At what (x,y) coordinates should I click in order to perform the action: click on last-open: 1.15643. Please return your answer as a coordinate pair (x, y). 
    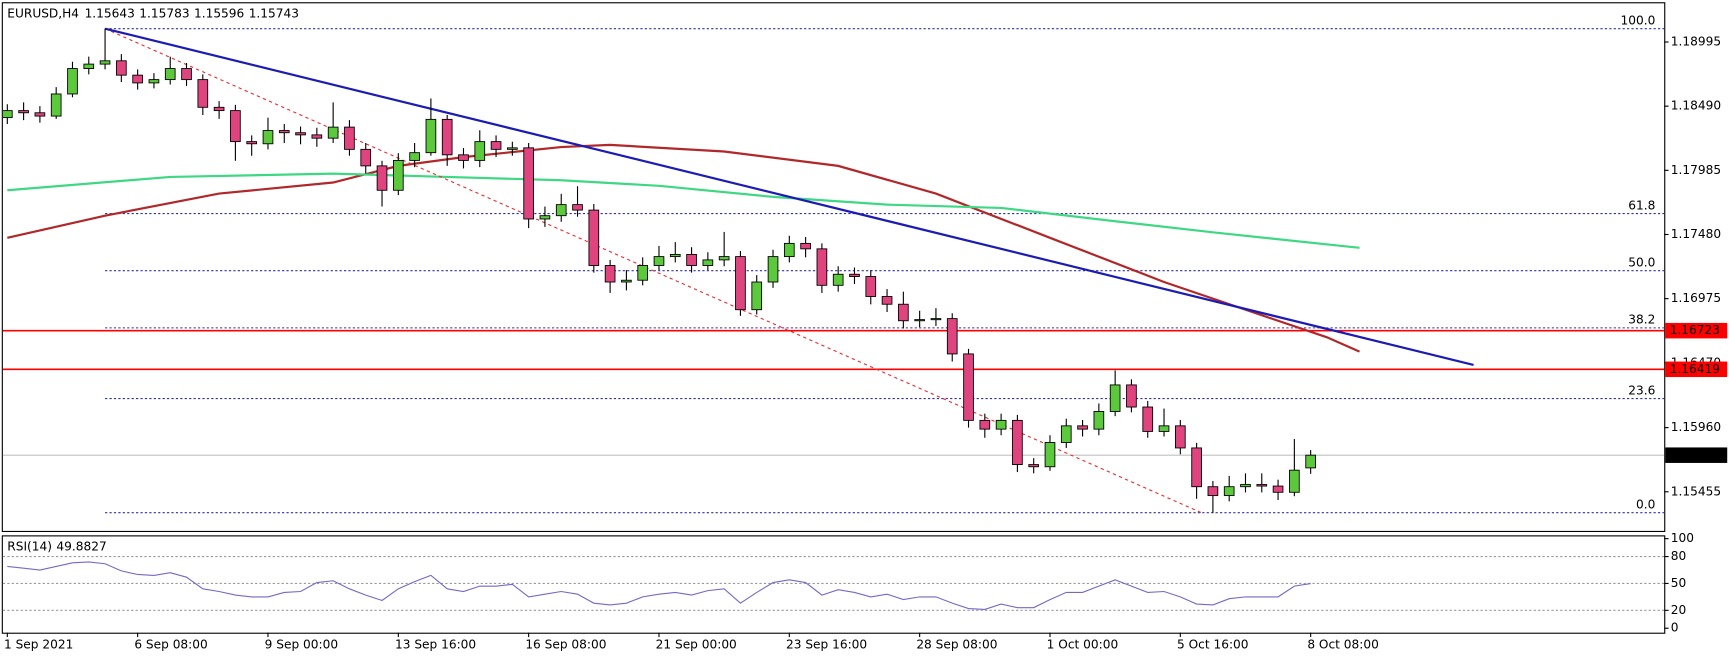
    Looking at the image, I should click on (110, 13).